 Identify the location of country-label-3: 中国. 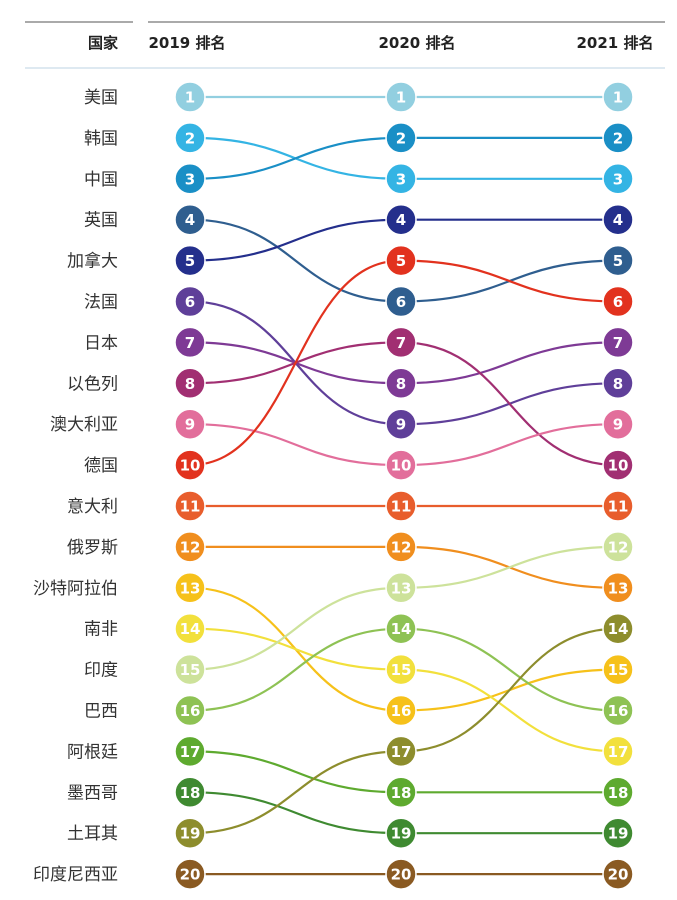
(101, 180).